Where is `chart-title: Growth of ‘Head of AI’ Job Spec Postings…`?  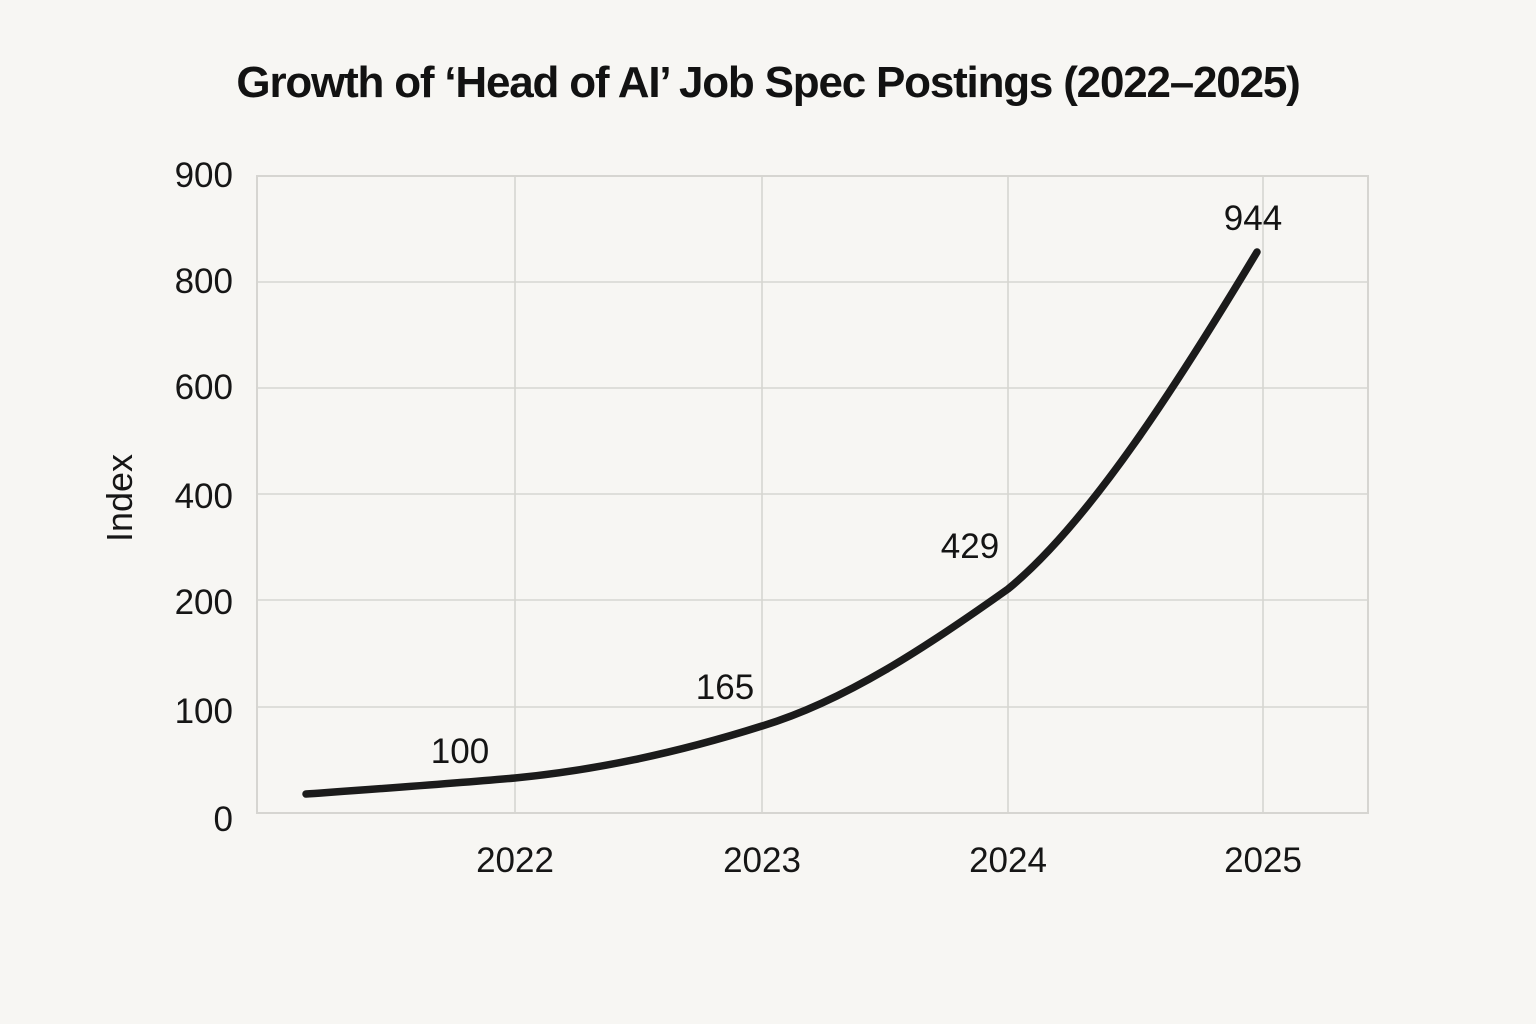 chart-title: Growth of ‘Head of AI’ Job Spec Postings… is located at coordinates (768, 82).